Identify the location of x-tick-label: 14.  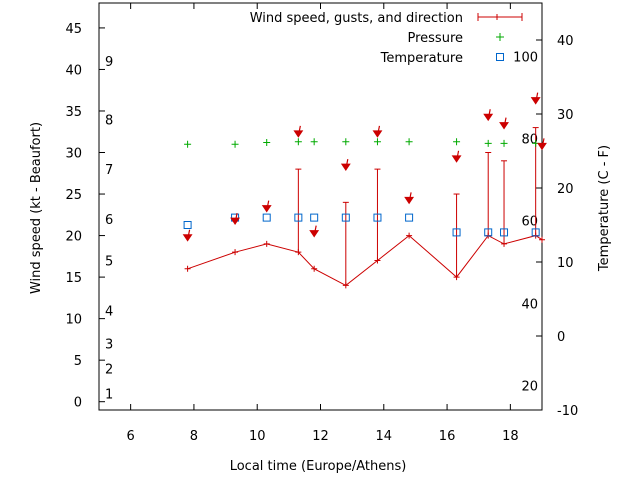
(384, 436).